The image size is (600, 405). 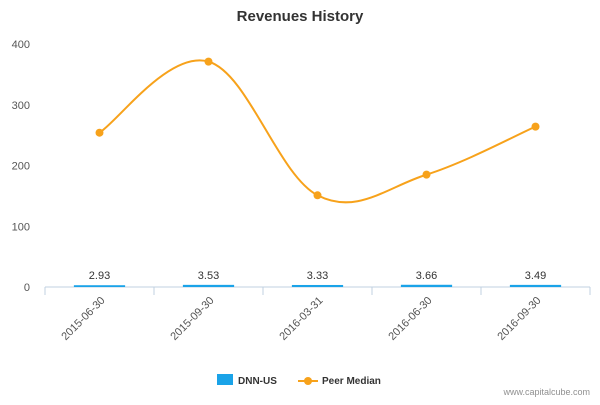 What do you see at coordinates (257, 381) in the screenshot?
I see `legend-label-dnn-us: DNN-US` at bounding box center [257, 381].